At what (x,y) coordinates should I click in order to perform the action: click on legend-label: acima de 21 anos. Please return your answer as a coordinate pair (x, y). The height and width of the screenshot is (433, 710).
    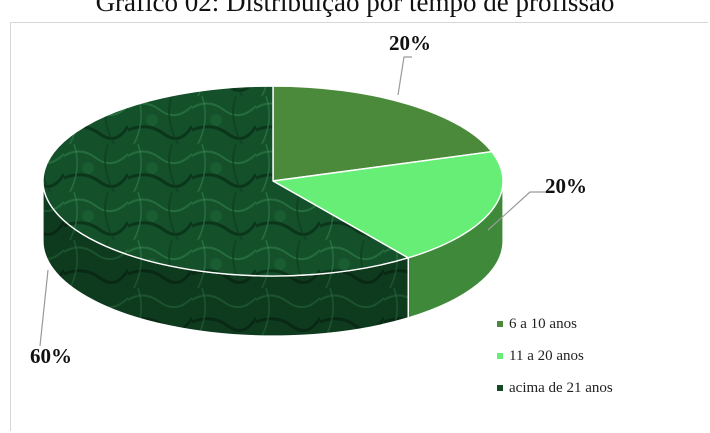
    Looking at the image, I should click on (561, 387).